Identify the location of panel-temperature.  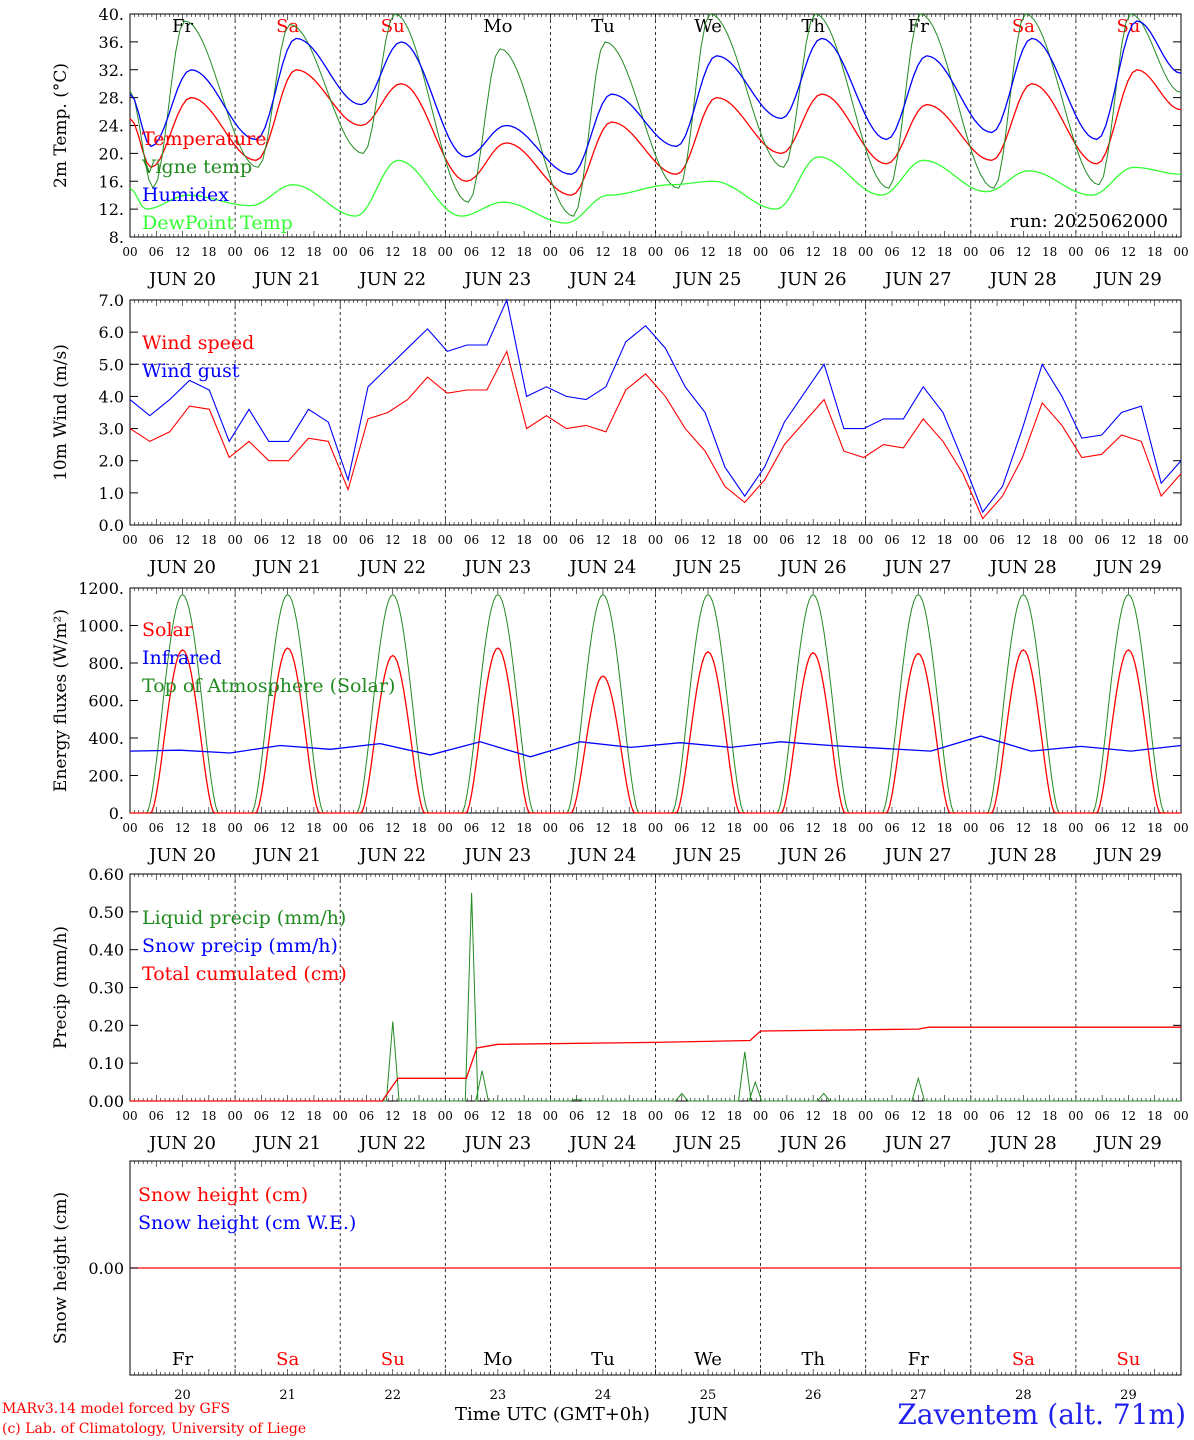
(655, 125).